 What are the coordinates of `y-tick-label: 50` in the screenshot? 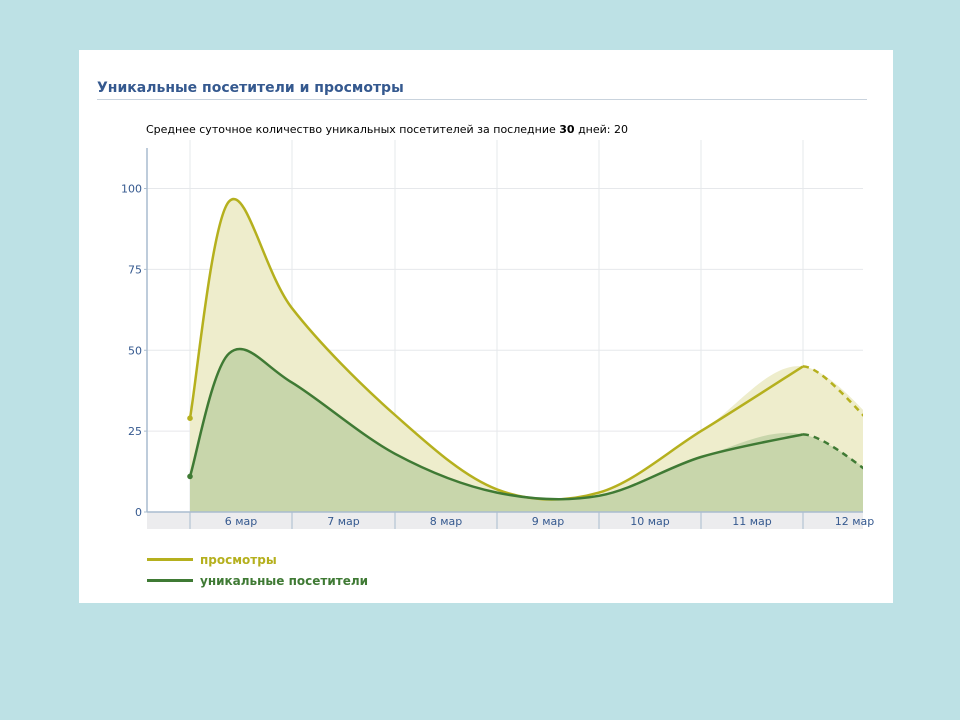 It's located at (135, 350).